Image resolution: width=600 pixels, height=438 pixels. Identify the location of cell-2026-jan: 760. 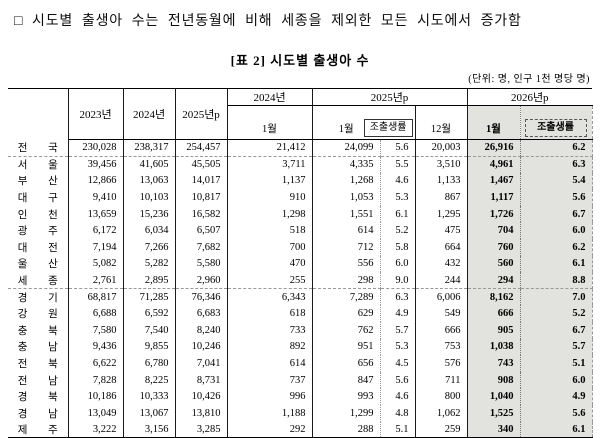
(494, 247).